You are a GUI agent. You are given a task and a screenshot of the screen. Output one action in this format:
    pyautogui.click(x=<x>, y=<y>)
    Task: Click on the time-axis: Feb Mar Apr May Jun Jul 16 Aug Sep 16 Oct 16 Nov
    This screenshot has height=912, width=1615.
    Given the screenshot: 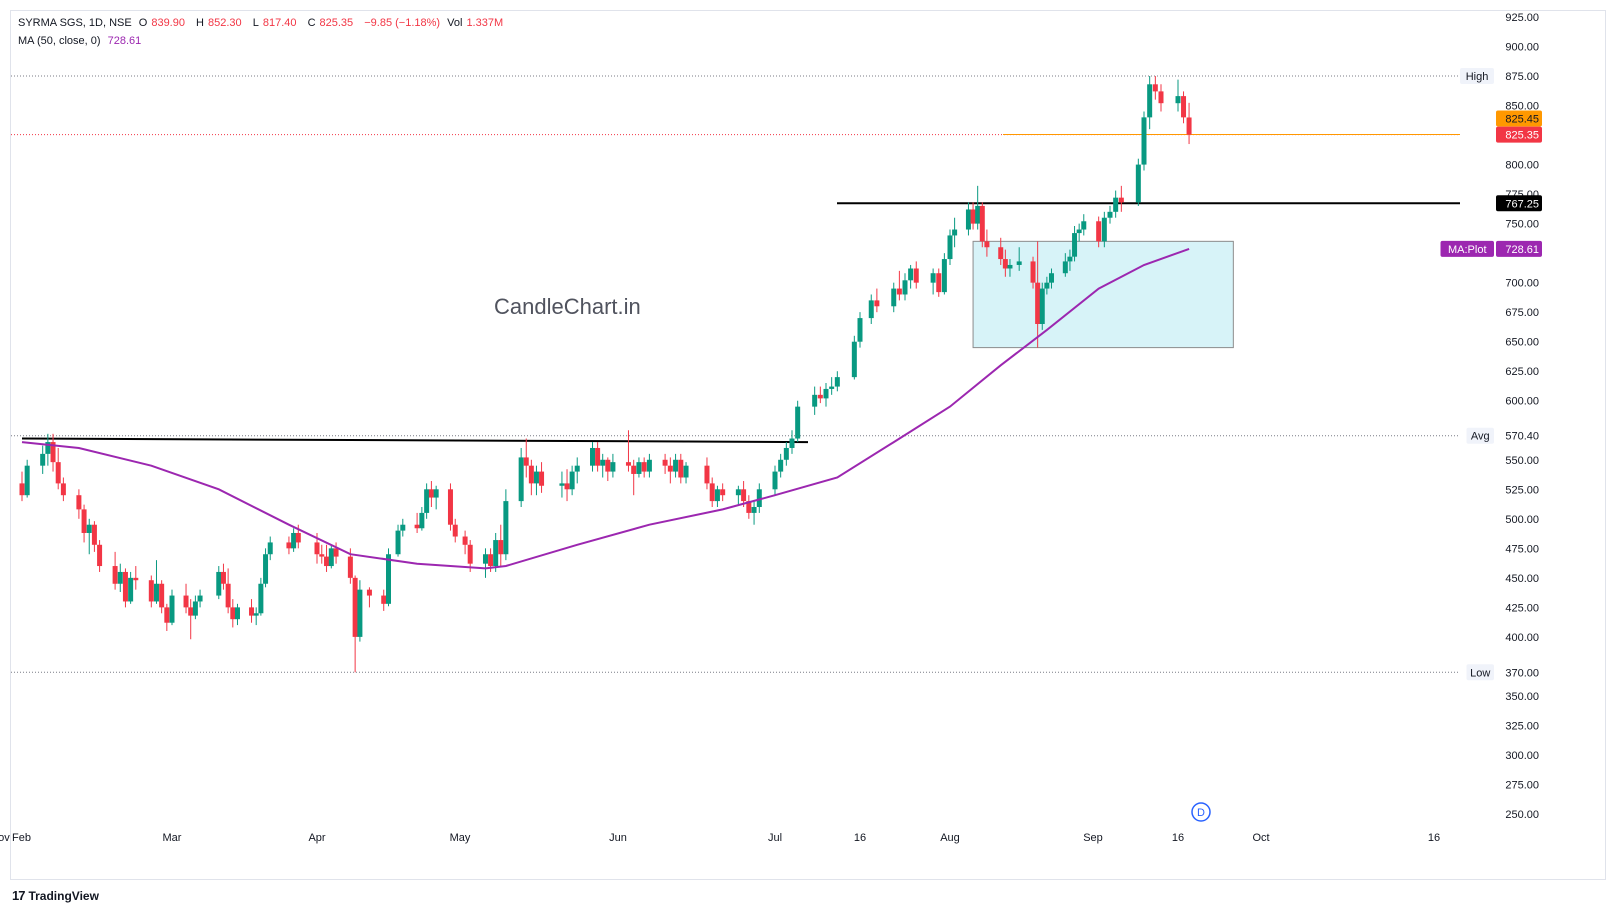 What is the action you would take?
    pyautogui.click(x=720, y=838)
    